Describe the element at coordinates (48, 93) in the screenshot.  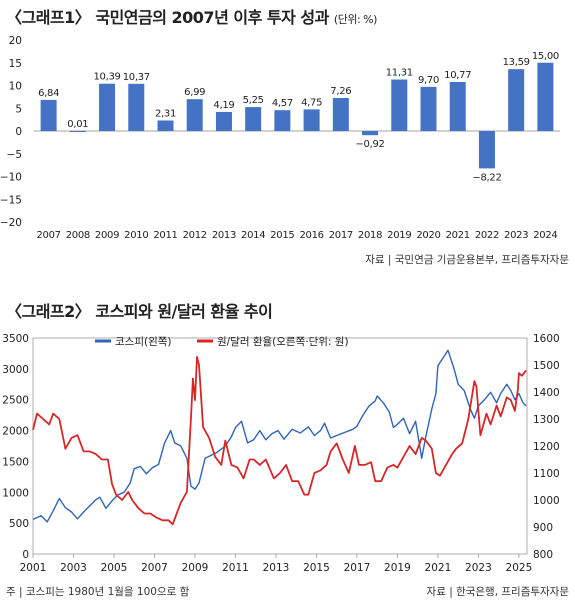
I see `bar-value-label: 6,84` at that location.